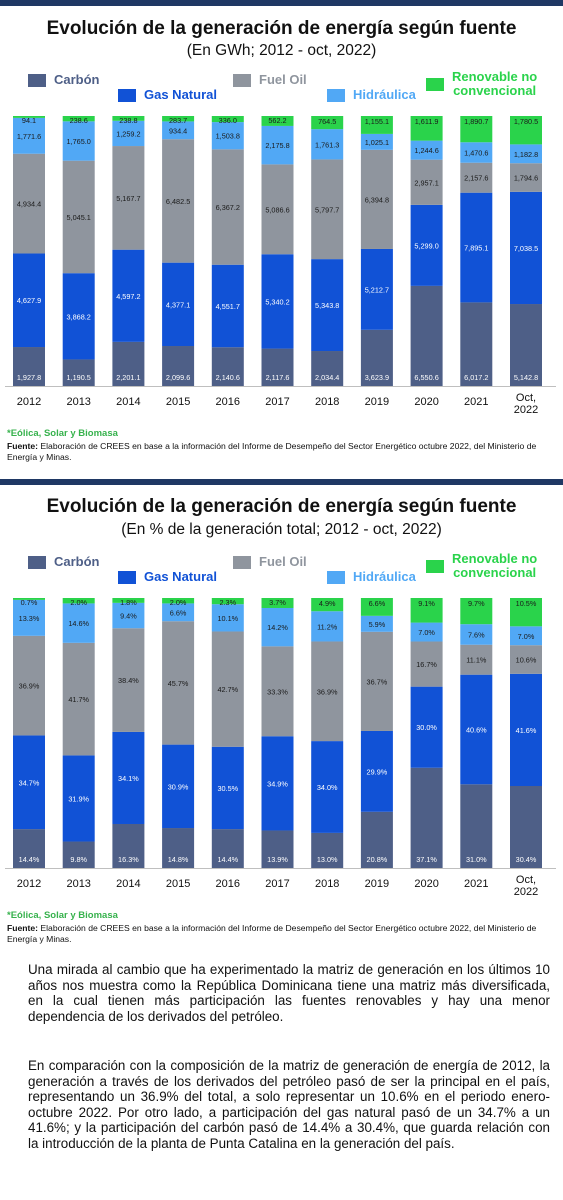 Image resolution: width=563 pixels, height=1200 pixels. Describe the element at coordinates (62, 433) in the screenshot. I see `chart1-footnote: *Eólica, Solar y Biomasa` at that location.